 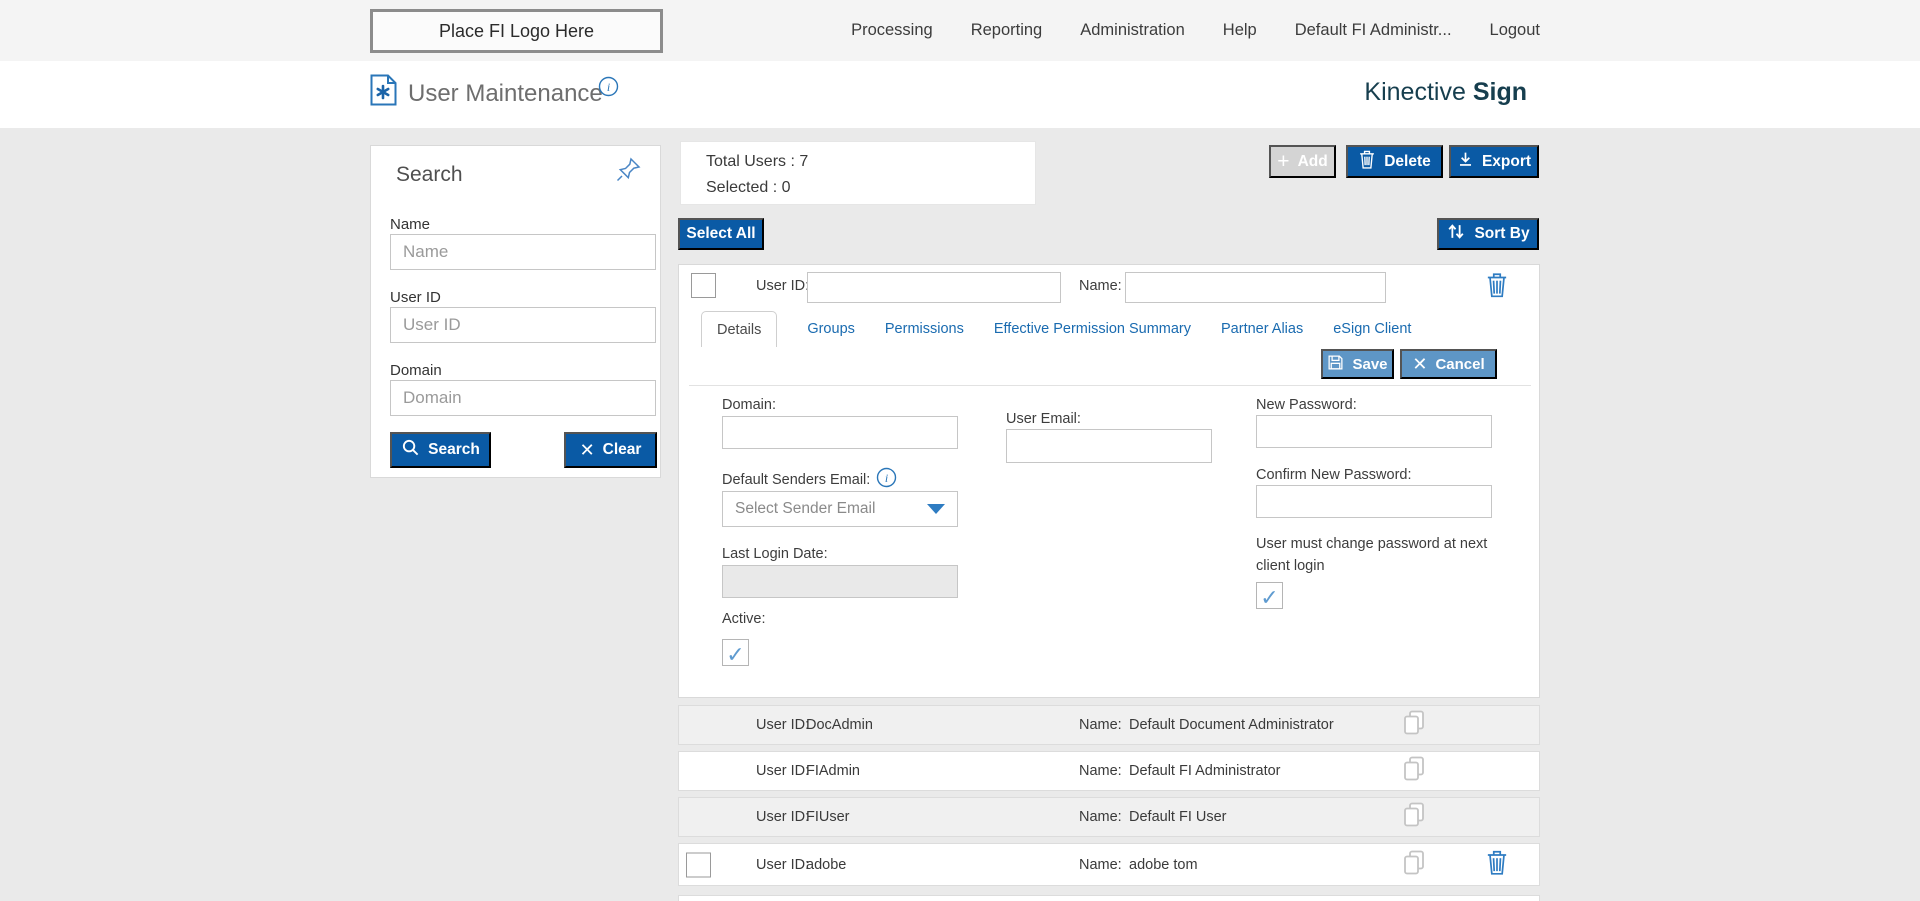 I want to click on tab-details: Details, so click(x=739, y=329).